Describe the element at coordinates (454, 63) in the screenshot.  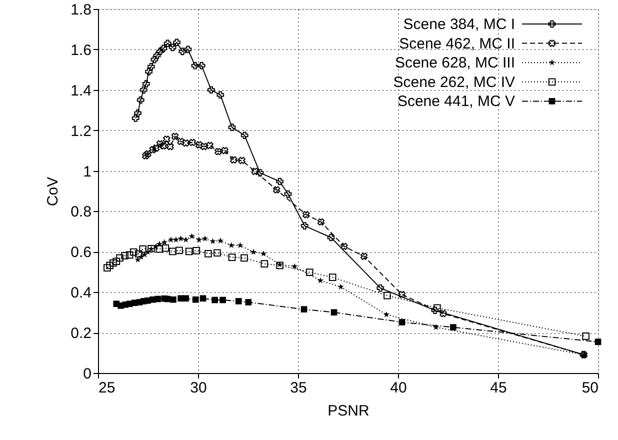
I see `legend-label: Scene 628, MC III` at that location.